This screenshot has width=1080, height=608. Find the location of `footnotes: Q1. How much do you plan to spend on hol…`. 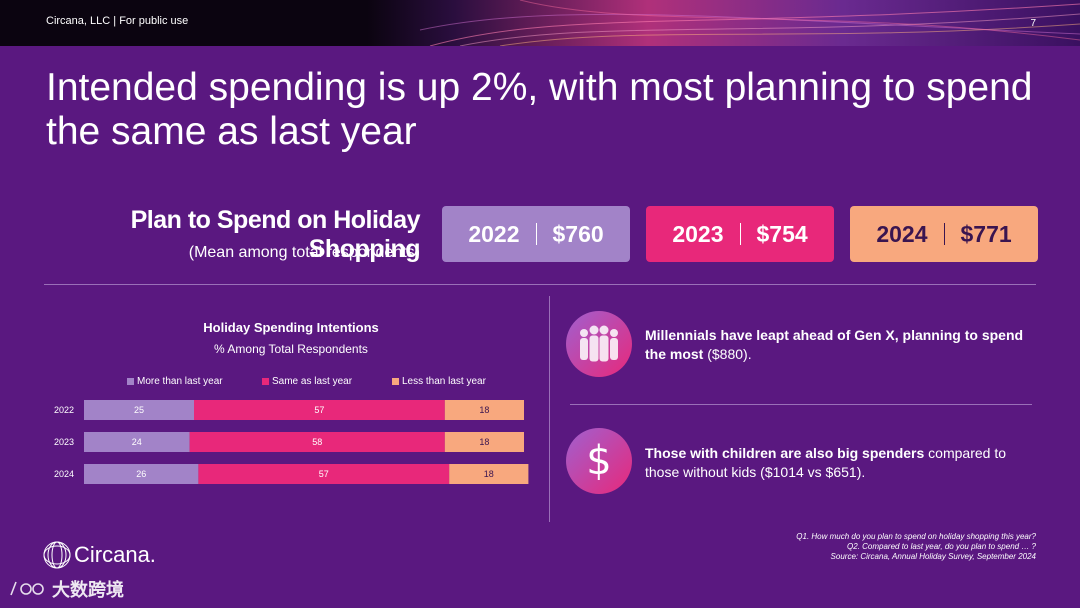

footnotes: Q1. How much do you plan to spend on hol… is located at coordinates (826, 547).